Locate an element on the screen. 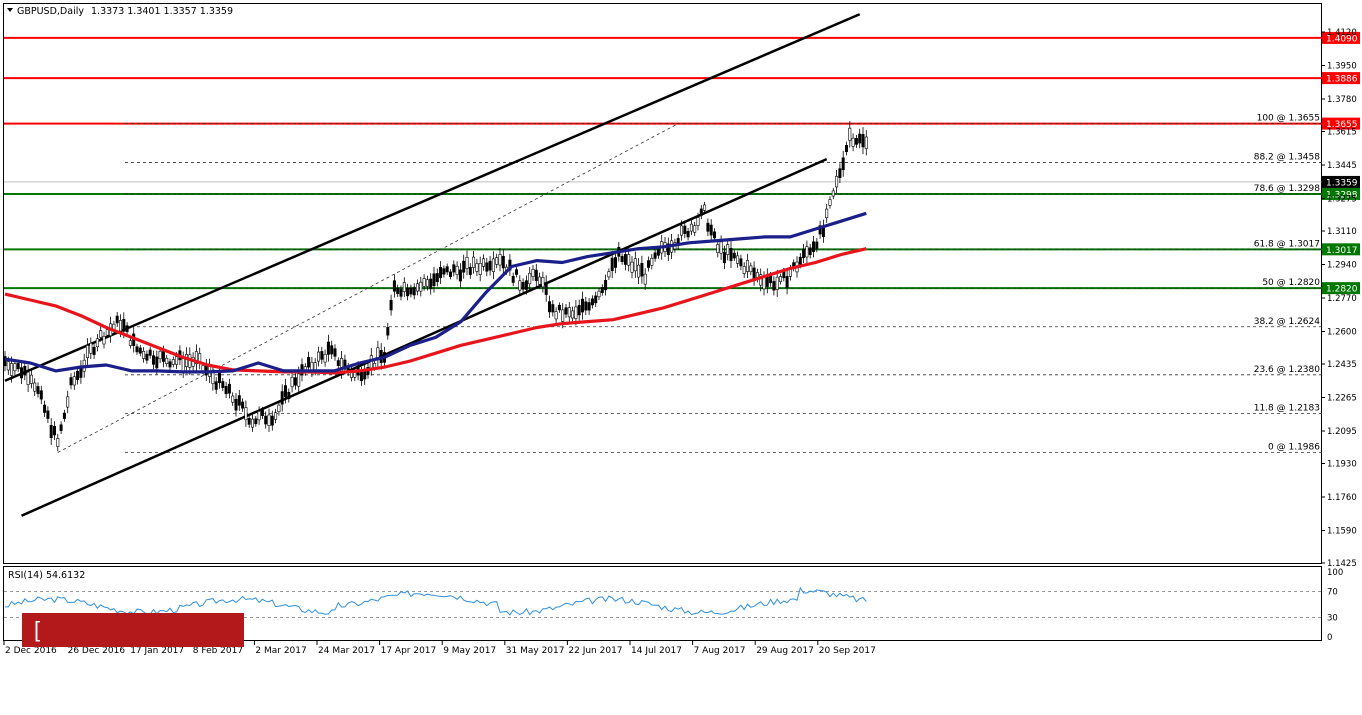  moving-average-slow is located at coordinates (435, 311).